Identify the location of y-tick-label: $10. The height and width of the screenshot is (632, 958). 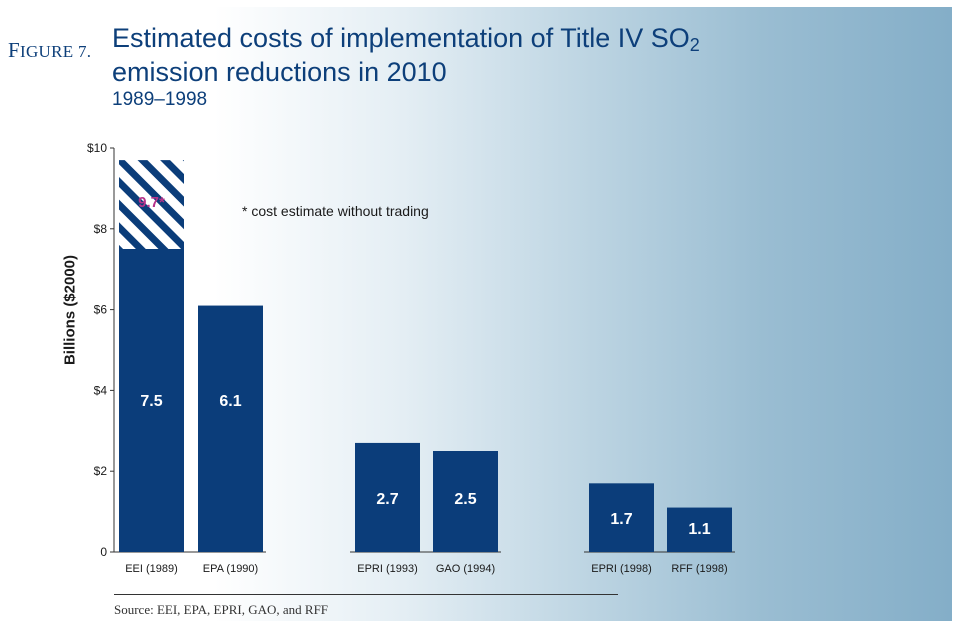
(97, 148).